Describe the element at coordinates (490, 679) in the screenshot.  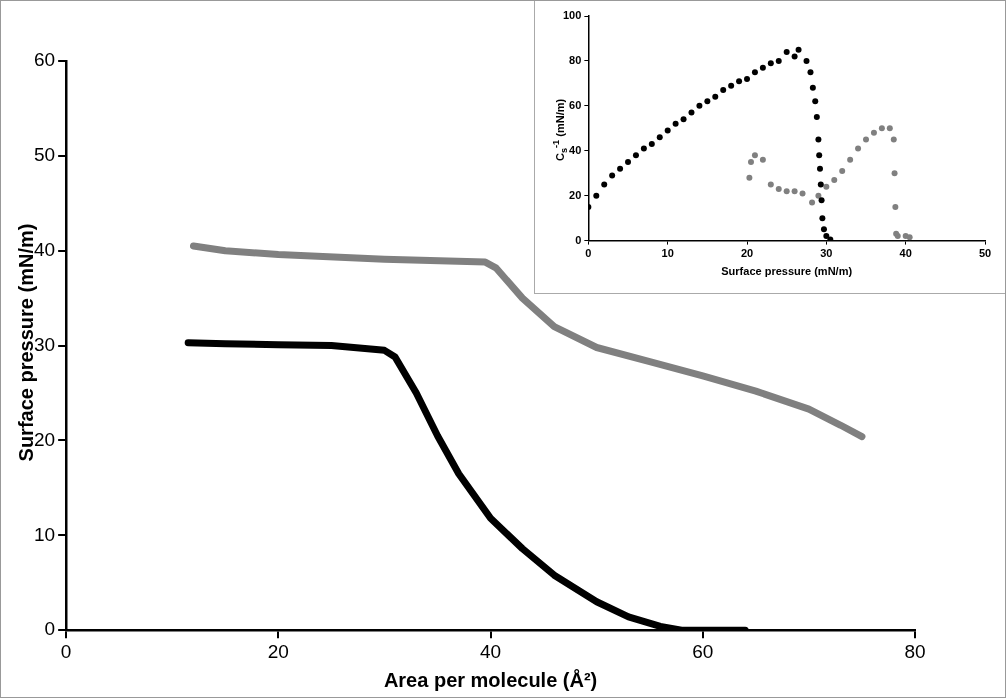
I see `x-axis-title: Area per molecule (Å²)` at that location.